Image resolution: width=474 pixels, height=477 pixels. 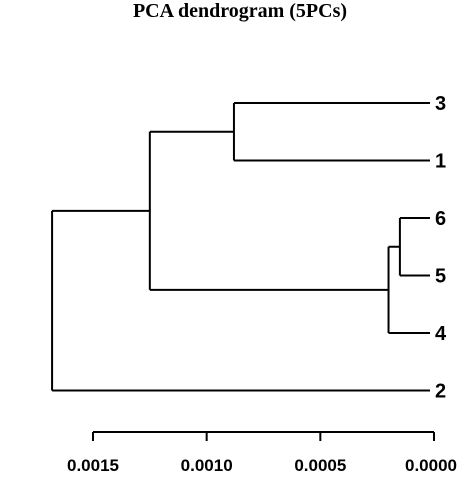 I want to click on leaf-labels: 3 1 6 5 4 2, so click(x=441, y=248).